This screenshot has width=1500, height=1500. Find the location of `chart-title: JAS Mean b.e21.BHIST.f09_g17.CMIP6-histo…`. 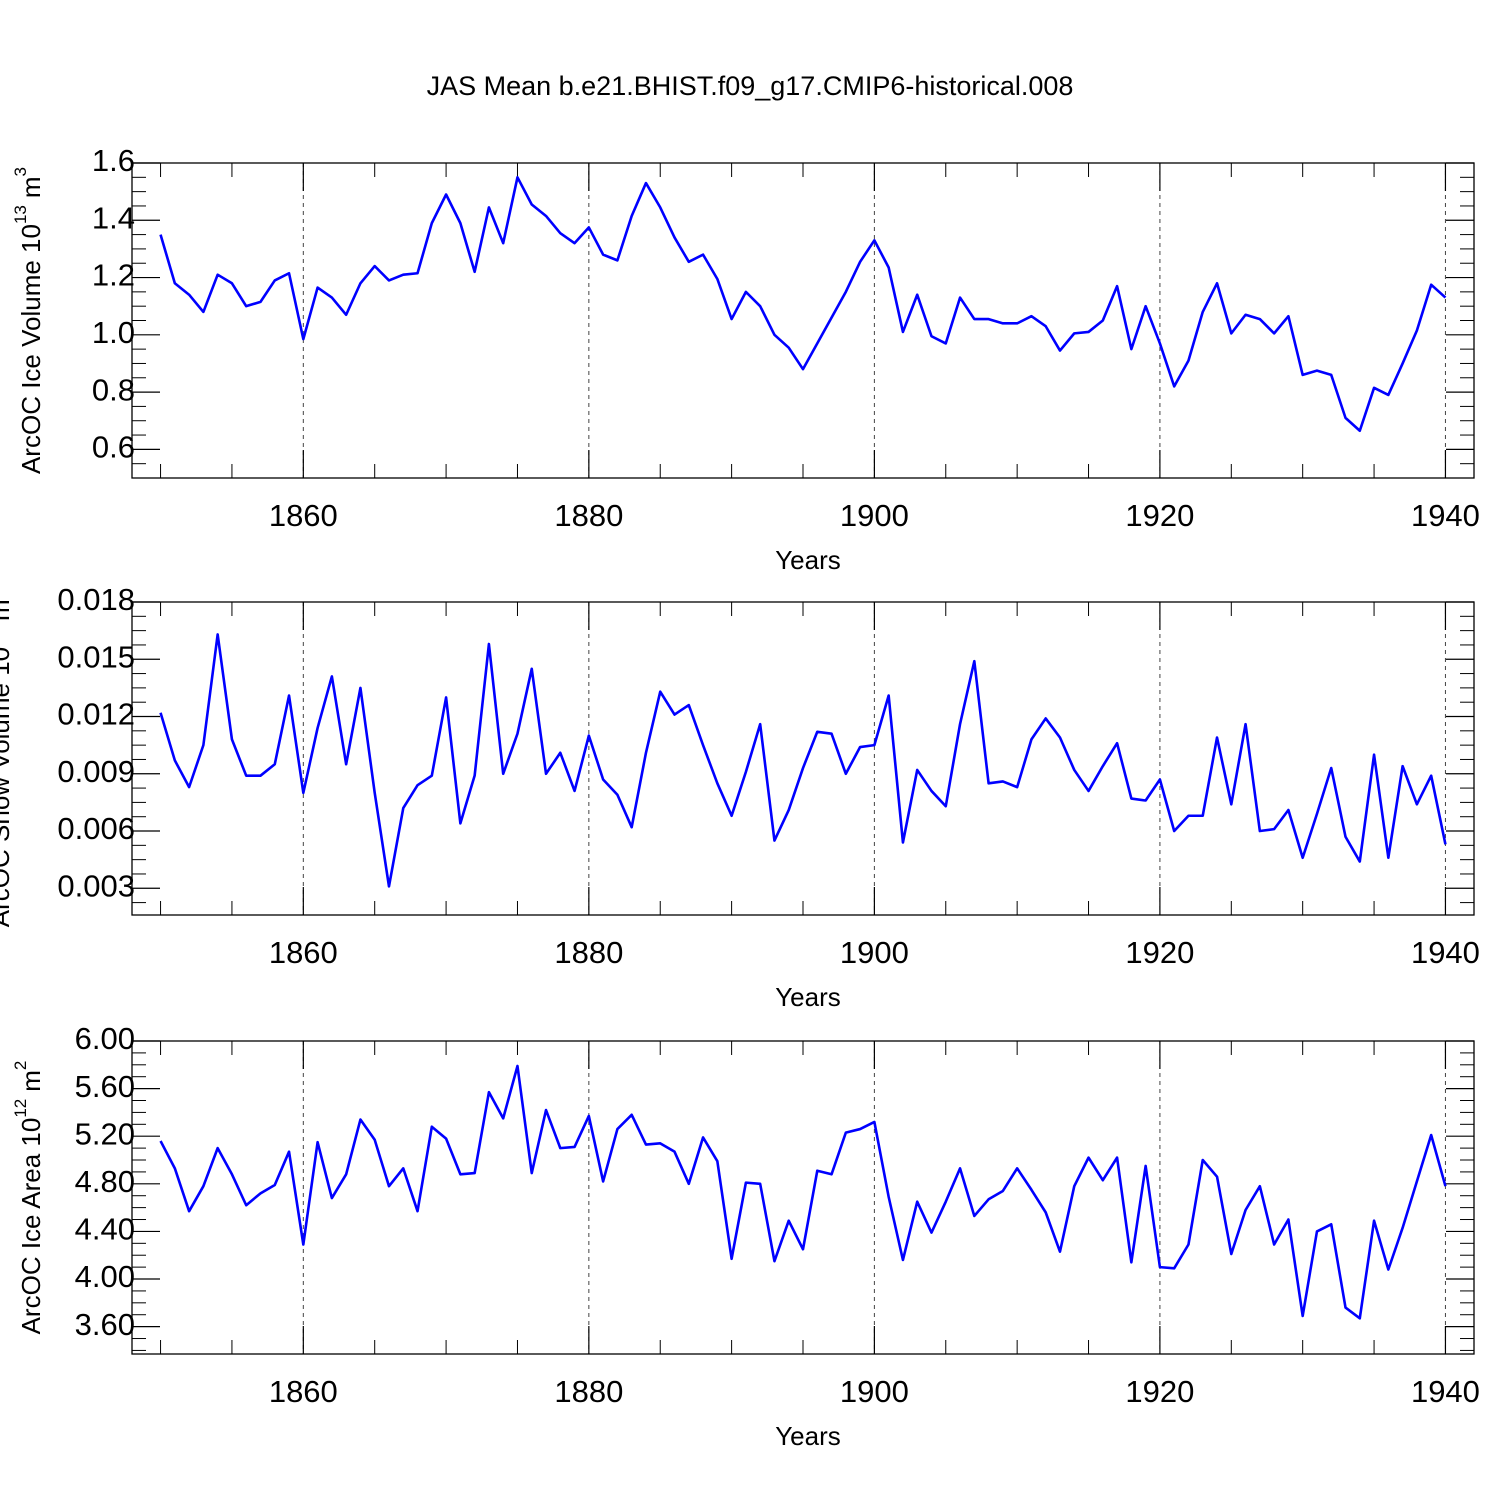

chart-title: JAS Mean b.e21.BHIST.f09_g17.CMIP6-histo… is located at coordinates (750, 86).